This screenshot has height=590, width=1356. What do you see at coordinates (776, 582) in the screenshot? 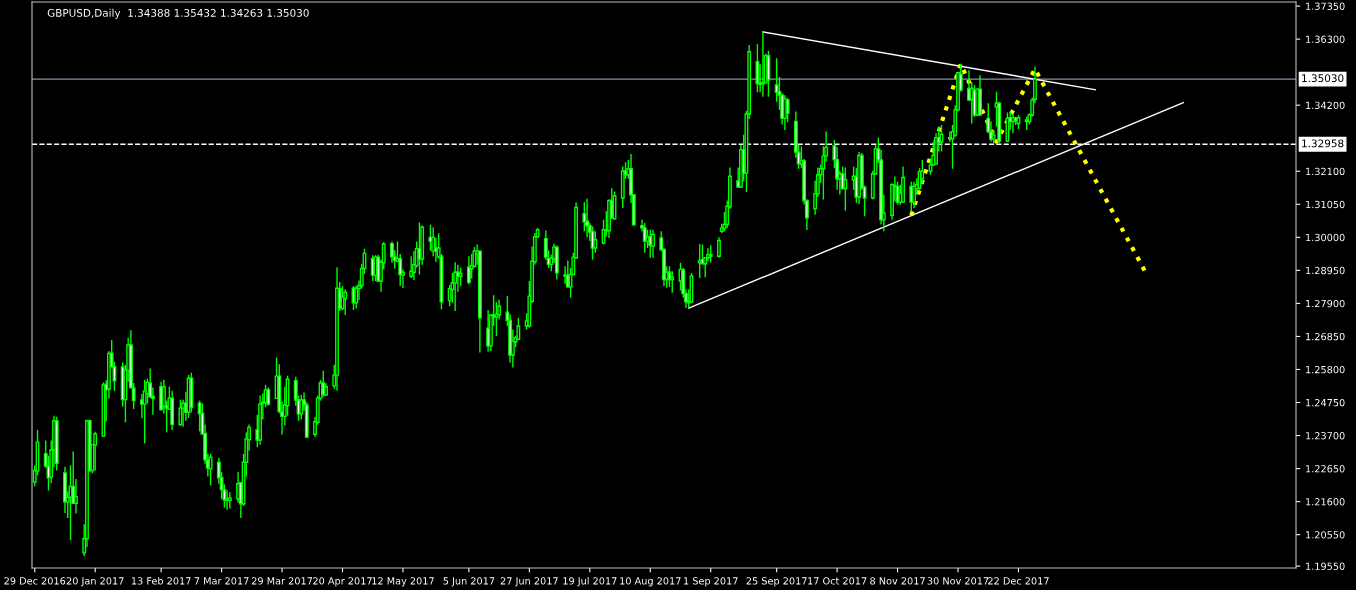
I see `x-tick-label: 25 Sep 2017` at bounding box center [776, 582].